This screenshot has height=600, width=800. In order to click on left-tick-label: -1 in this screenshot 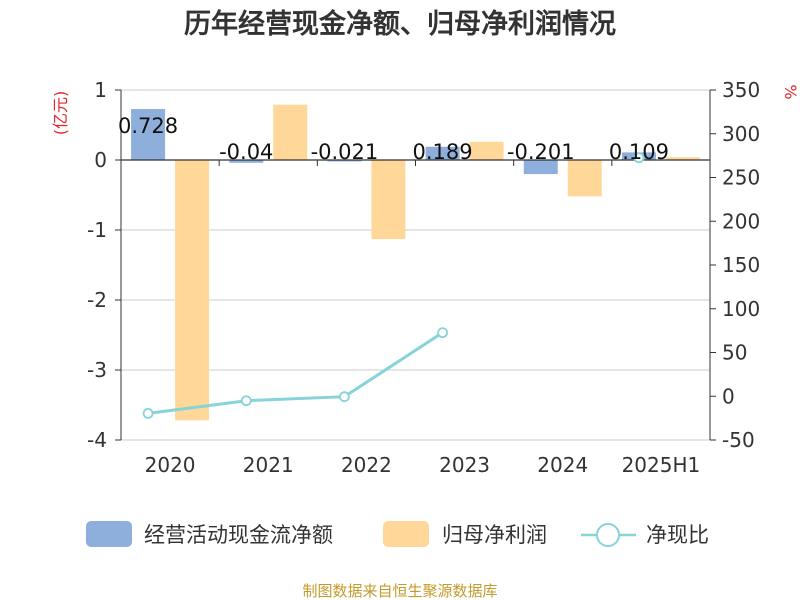, I will do `click(97, 230)`.